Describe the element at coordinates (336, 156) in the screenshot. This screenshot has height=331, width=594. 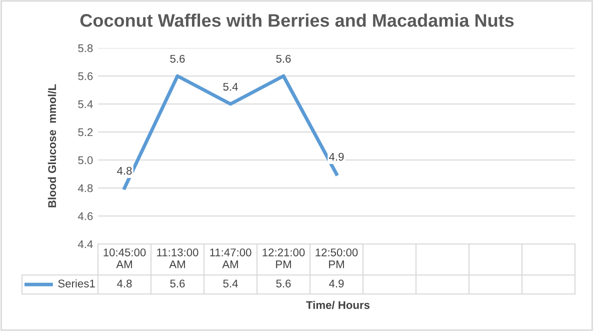
I see `data-label: 4.9` at that location.